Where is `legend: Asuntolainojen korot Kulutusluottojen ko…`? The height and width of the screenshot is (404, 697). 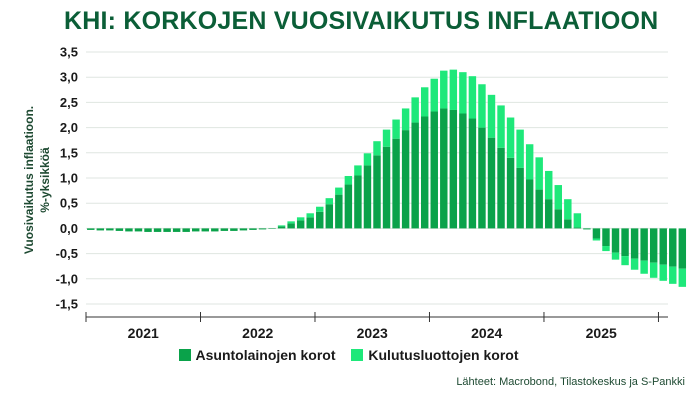 legend: Asuntolainojen korot Kulutusluottojen ko… is located at coordinates (348, 355).